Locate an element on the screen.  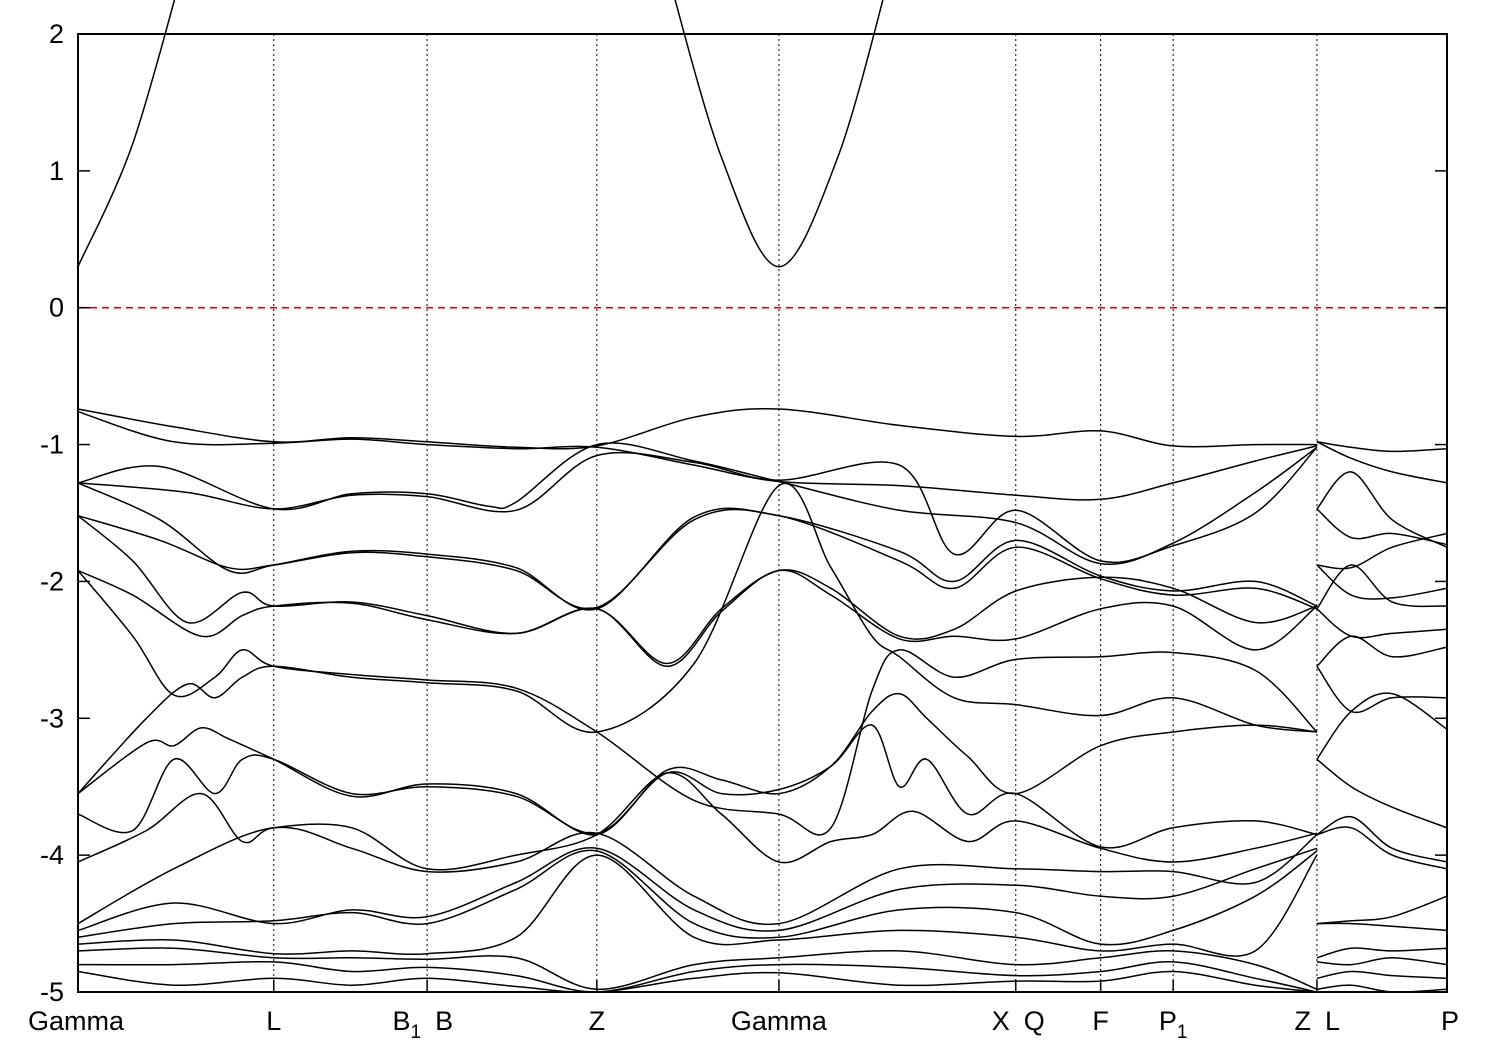
x-tick-label: P is located at coordinates (1450, 1021).